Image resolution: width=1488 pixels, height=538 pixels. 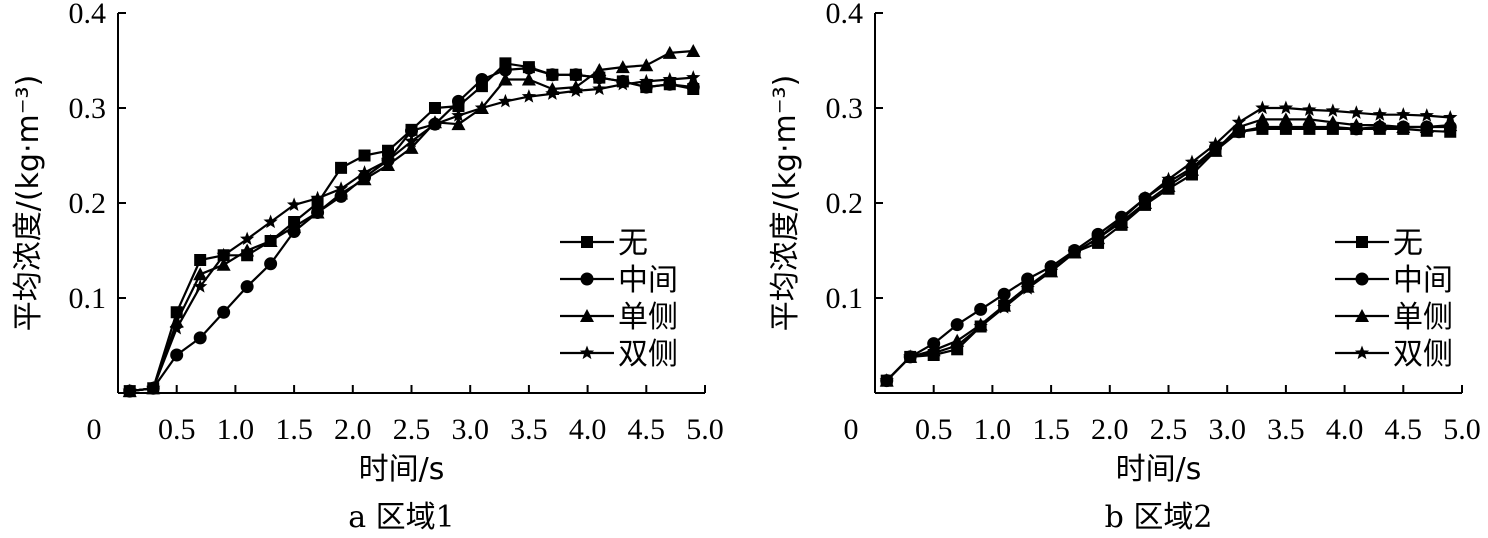 I want to click on x-tick-label: 0, so click(x=94, y=429).